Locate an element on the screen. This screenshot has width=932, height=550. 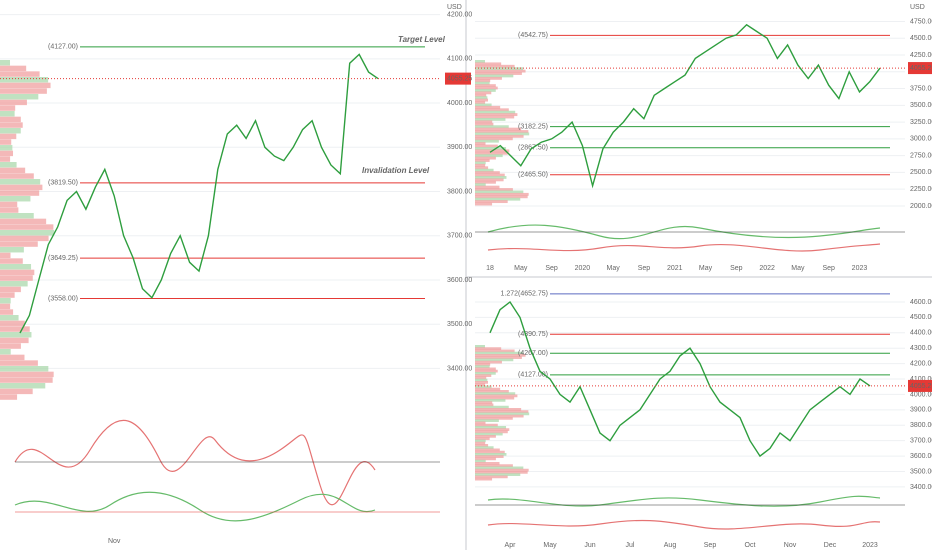
y-tick-label: 4100.00 is located at coordinates (921, 379).